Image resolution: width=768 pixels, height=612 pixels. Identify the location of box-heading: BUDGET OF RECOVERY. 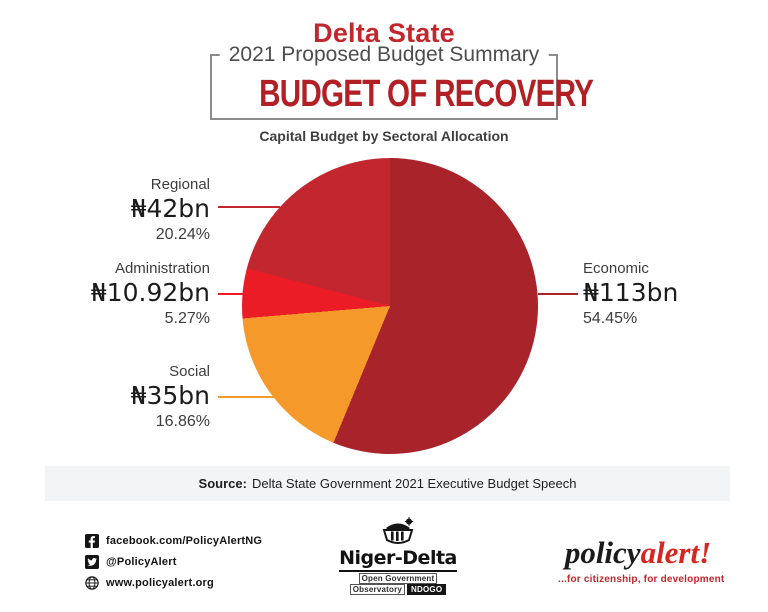
(426, 94).